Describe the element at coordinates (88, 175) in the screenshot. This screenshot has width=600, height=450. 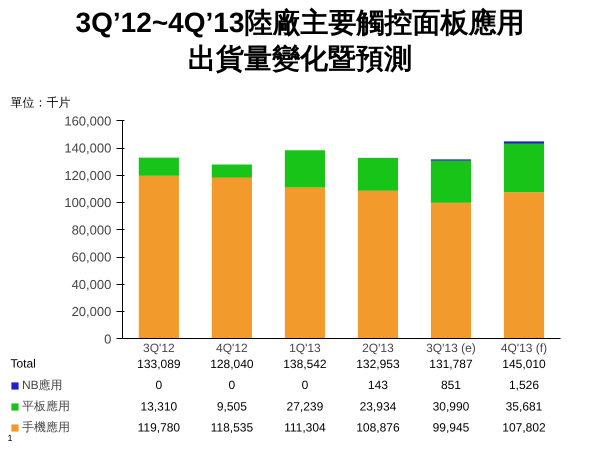
I see `y-tick-label: 120,000` at that location.